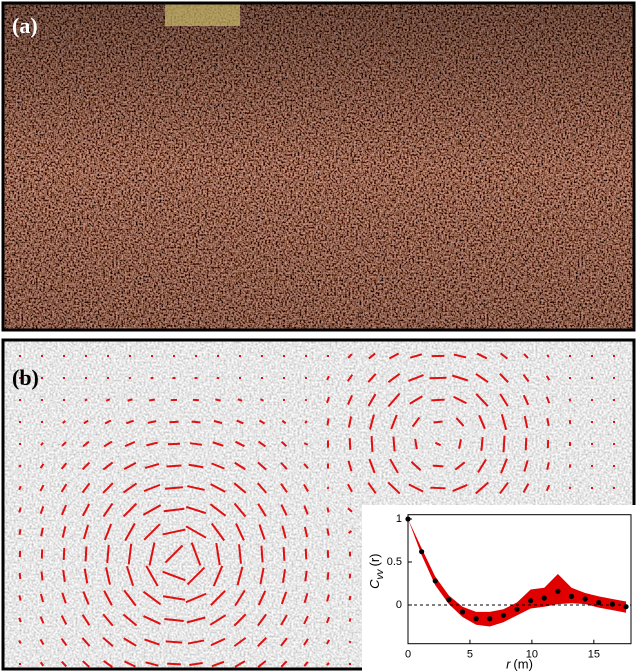 Image resolution: width=637 pixels, height=671 pixels. What do you see at coordinates (399, 605) in the screenshot?
I see `y-tick-label: 0` at bounding box center [399, 605].